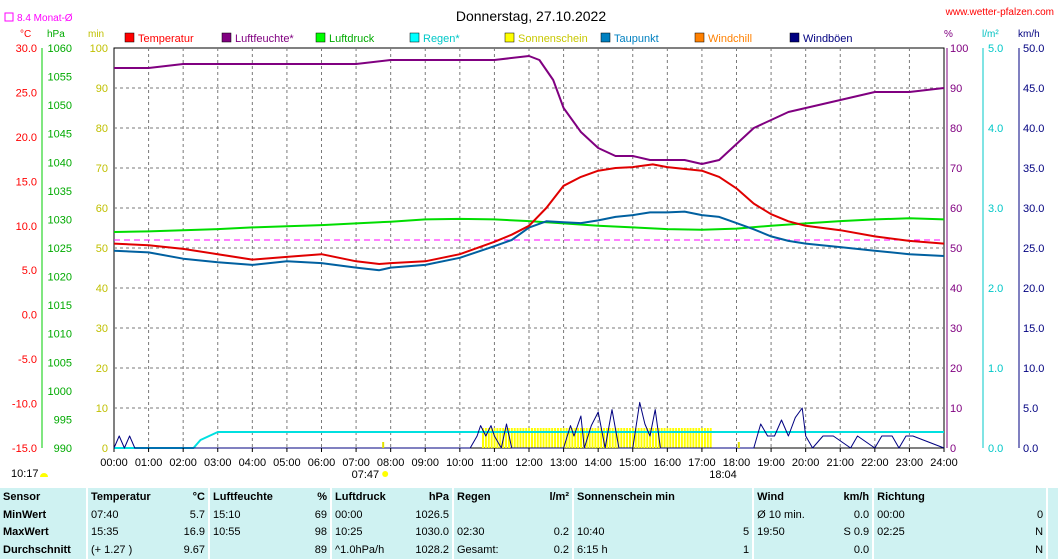 The width and height of the screenshot is (1058, 559). I want to click on series-taupunkt-line, so click(529, 241).